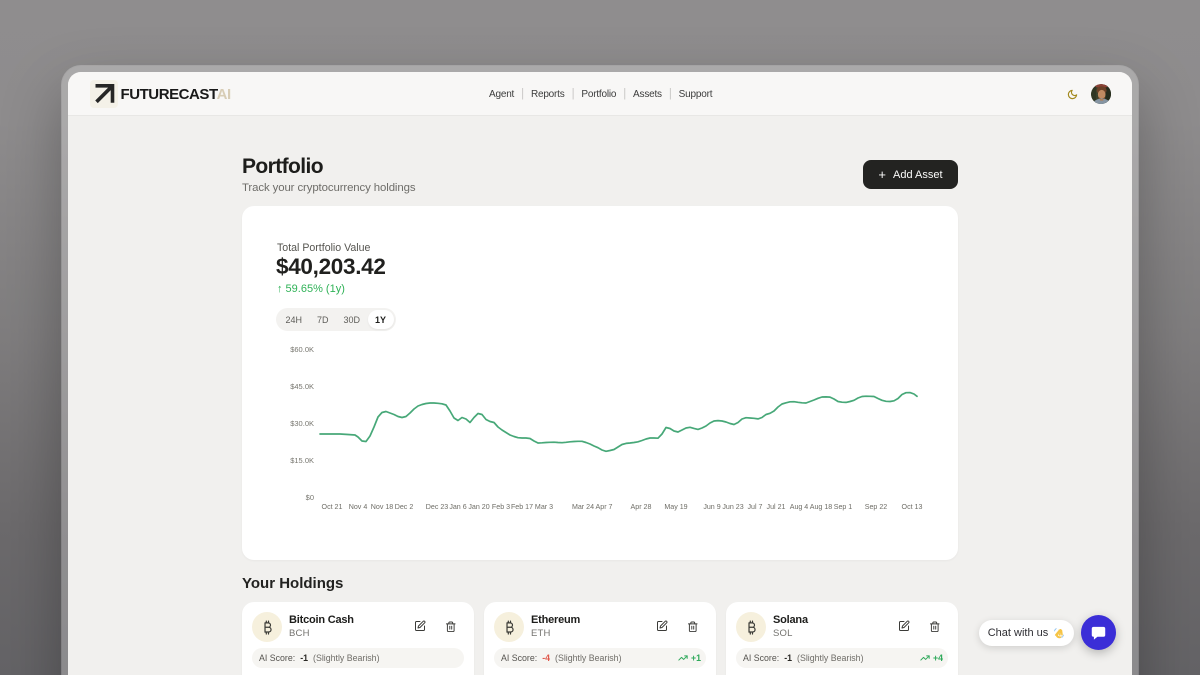 This screenshot has height=675, width=1200. Describe the element at coordinates (457, 507) in the screenshot. I see `svg-text: Jan 6` at that location.